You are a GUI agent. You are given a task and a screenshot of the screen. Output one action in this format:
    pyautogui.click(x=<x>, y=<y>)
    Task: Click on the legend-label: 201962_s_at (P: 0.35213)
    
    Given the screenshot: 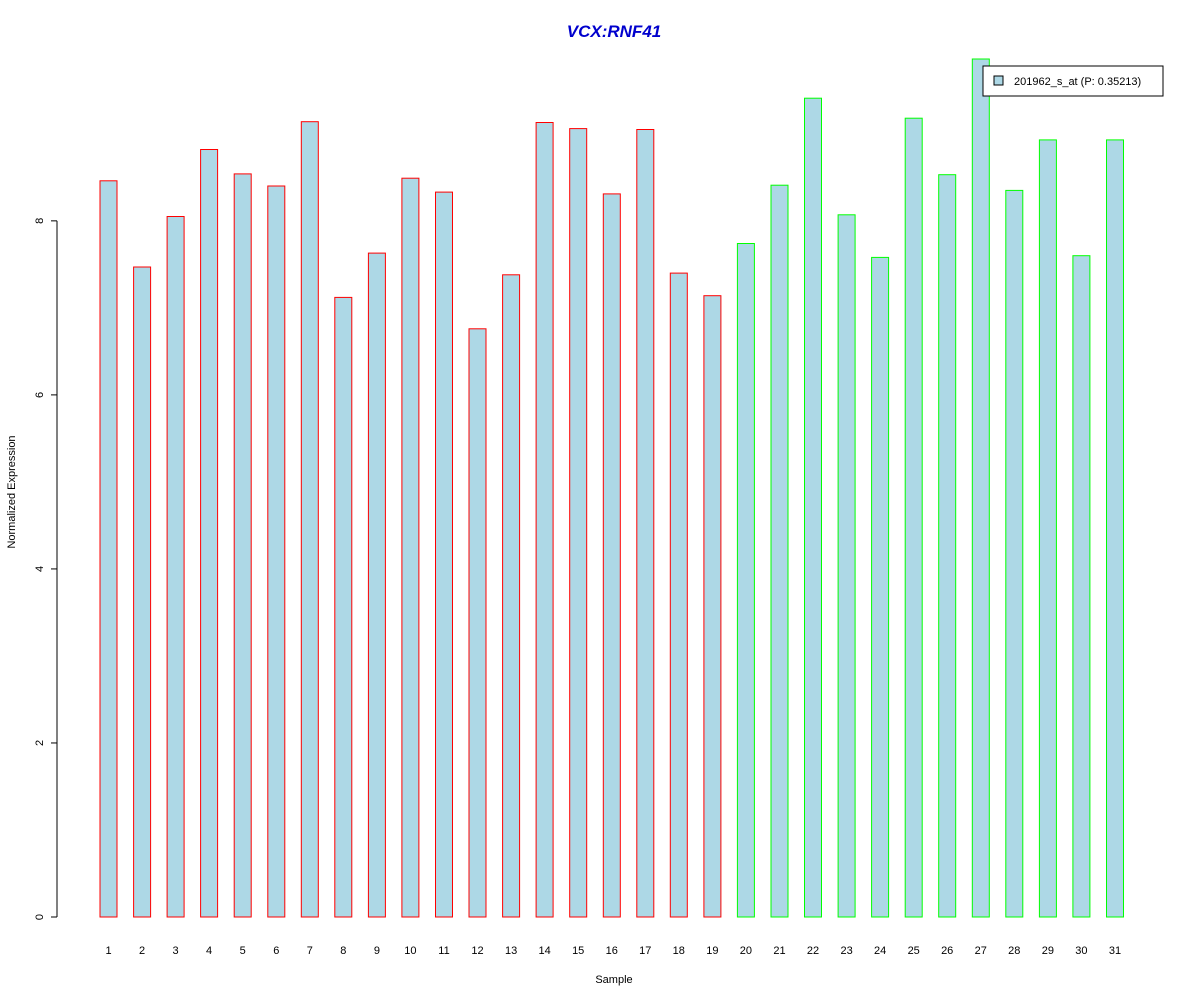 What is the action you would take?
    pyautogui.click(x=1077, y=82)
    